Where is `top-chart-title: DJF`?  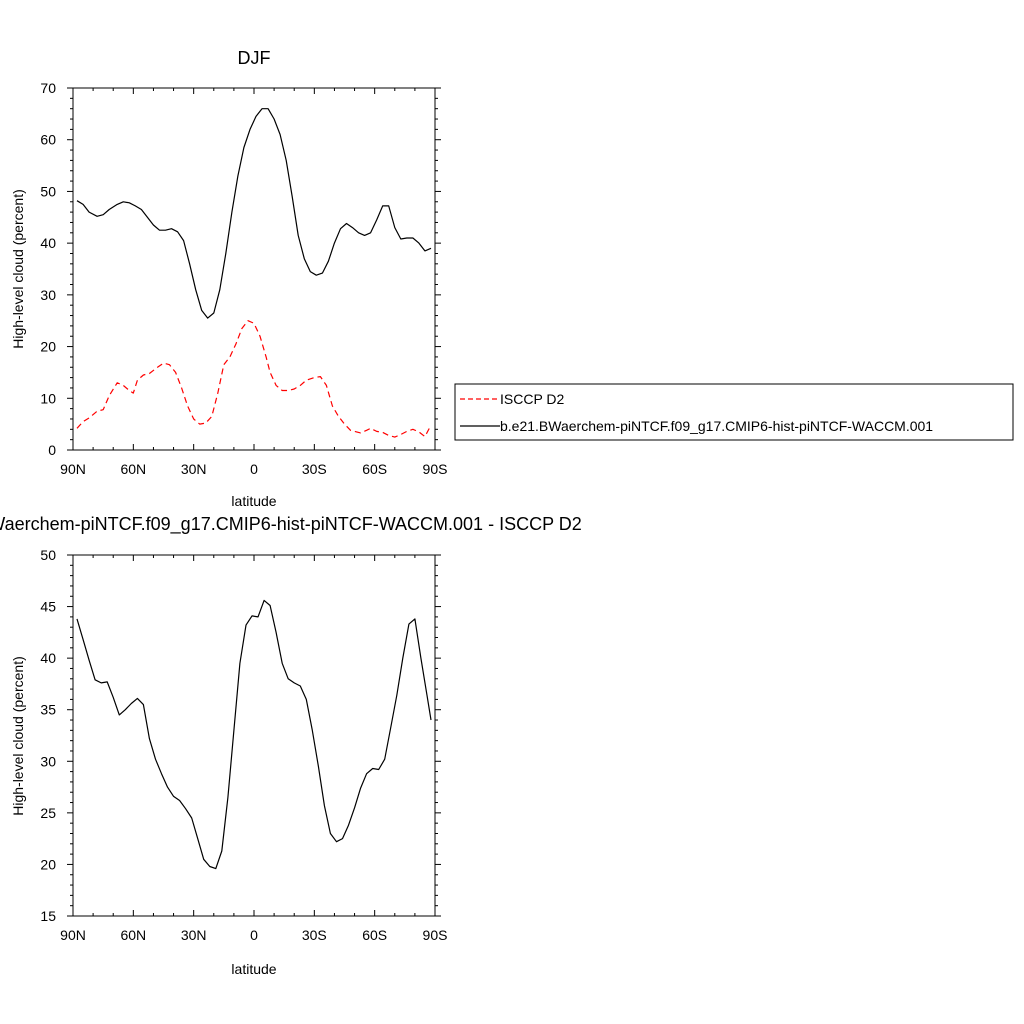 top-chart-title: DJF is located at coordinates (254, 58).